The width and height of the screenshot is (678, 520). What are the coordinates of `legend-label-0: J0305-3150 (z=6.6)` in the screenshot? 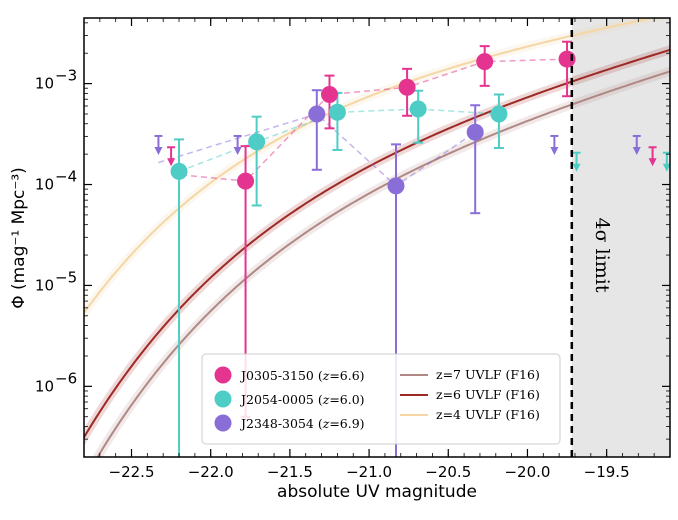 It's located at (302, 375).